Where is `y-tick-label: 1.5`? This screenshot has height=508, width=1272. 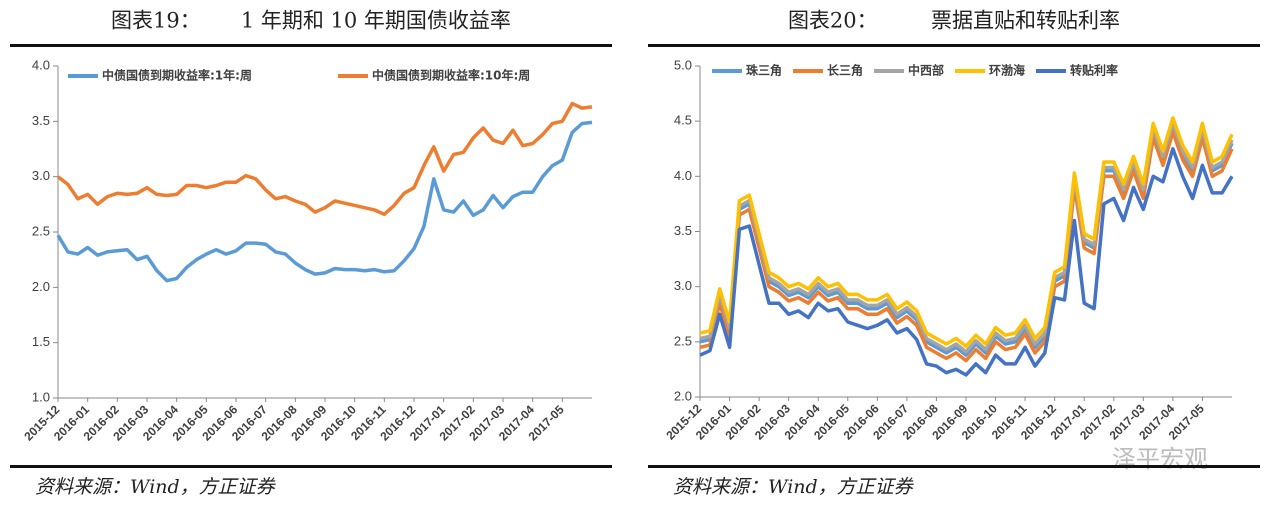 y-tick-label: 1.5 is located at coordinates (41, 341).